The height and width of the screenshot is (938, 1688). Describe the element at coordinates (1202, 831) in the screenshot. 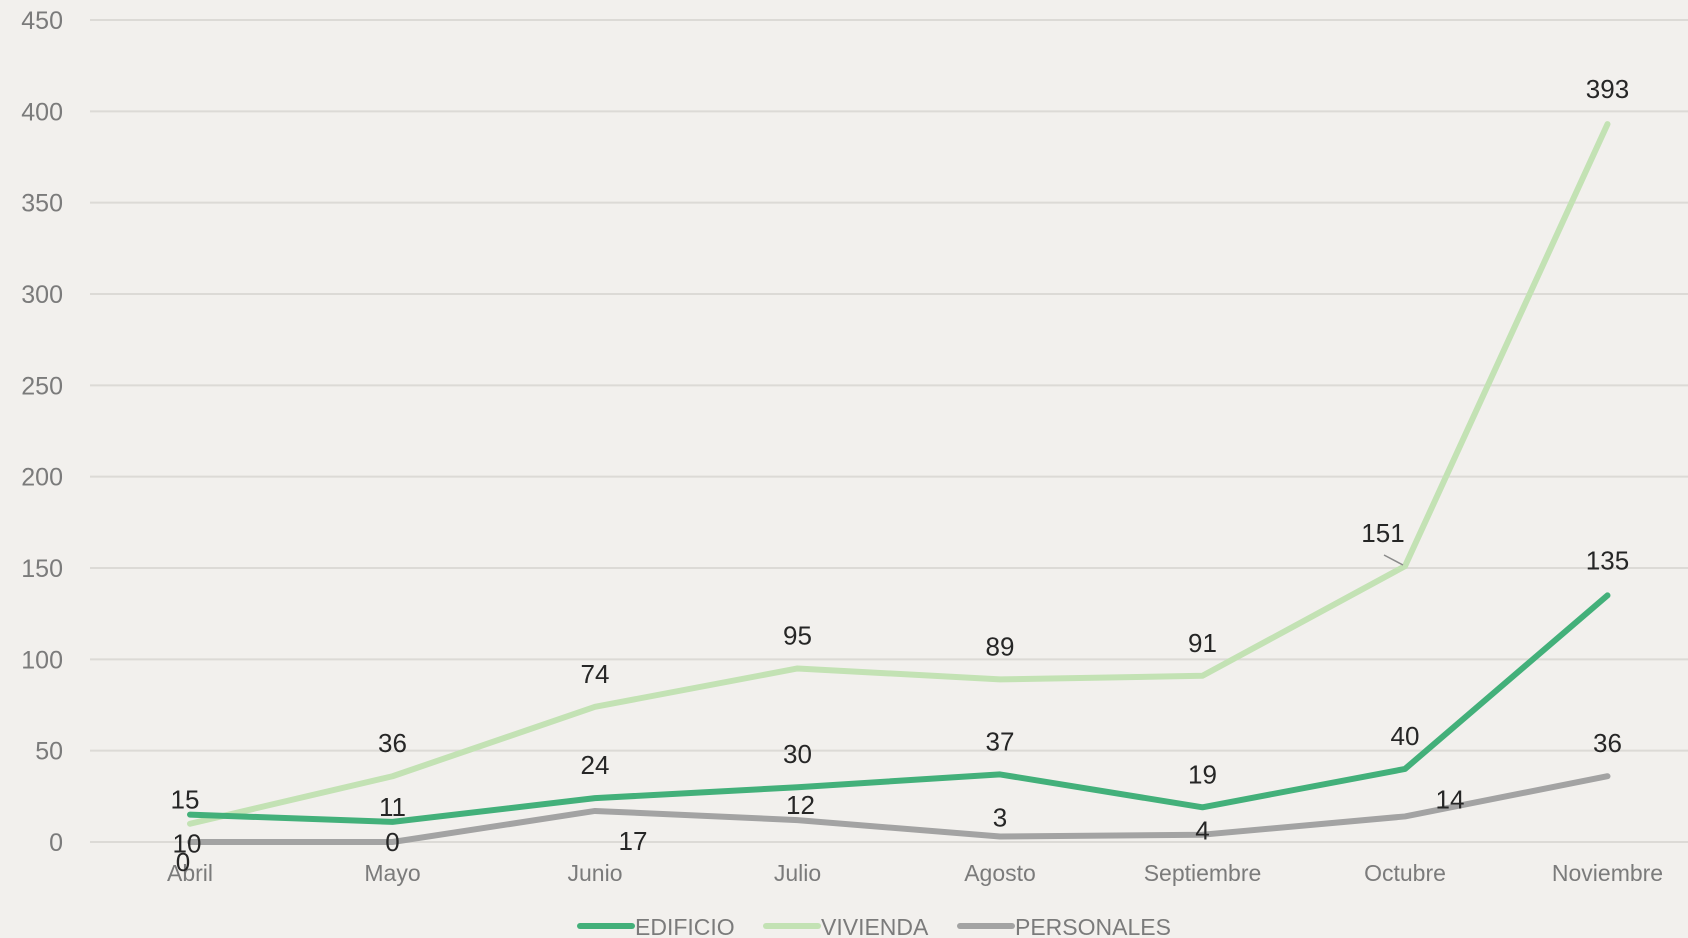

I see `data-label-personales: 4` at that location.